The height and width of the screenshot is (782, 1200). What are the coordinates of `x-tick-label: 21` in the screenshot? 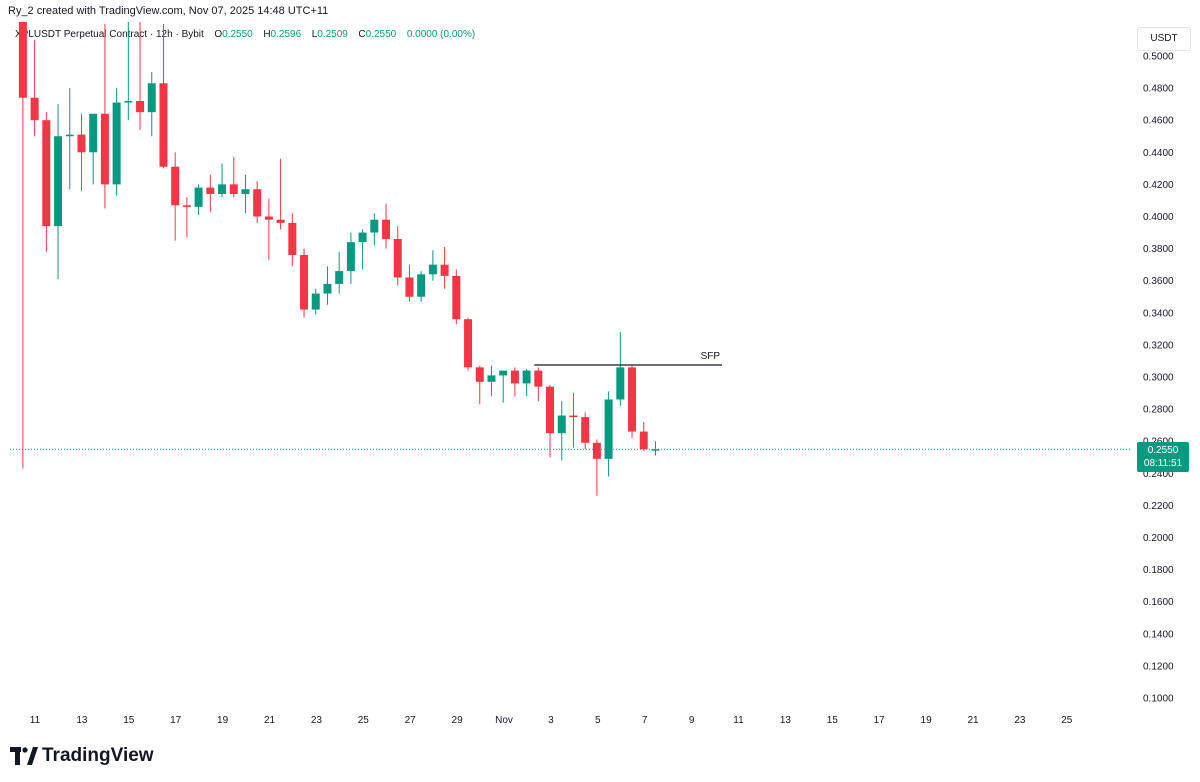 It's located at (270, 720).